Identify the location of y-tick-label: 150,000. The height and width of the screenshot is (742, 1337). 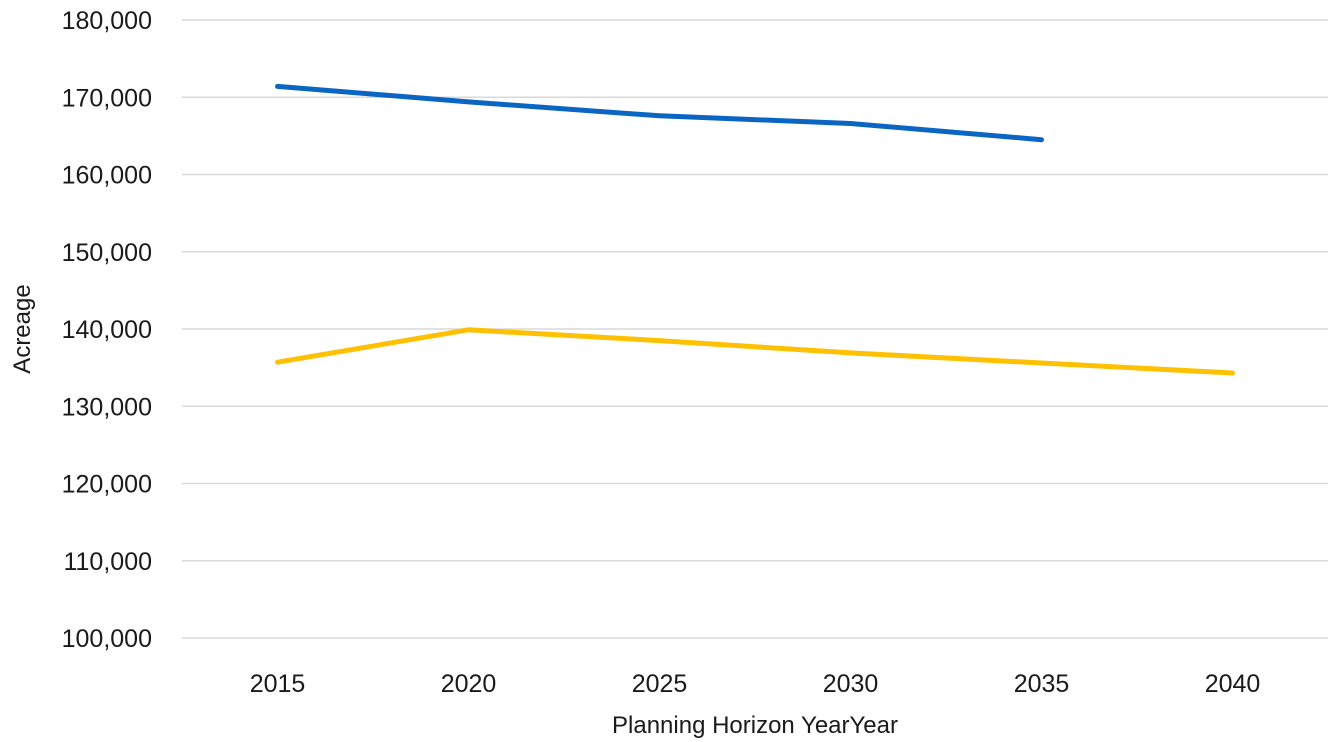
(107, 253).